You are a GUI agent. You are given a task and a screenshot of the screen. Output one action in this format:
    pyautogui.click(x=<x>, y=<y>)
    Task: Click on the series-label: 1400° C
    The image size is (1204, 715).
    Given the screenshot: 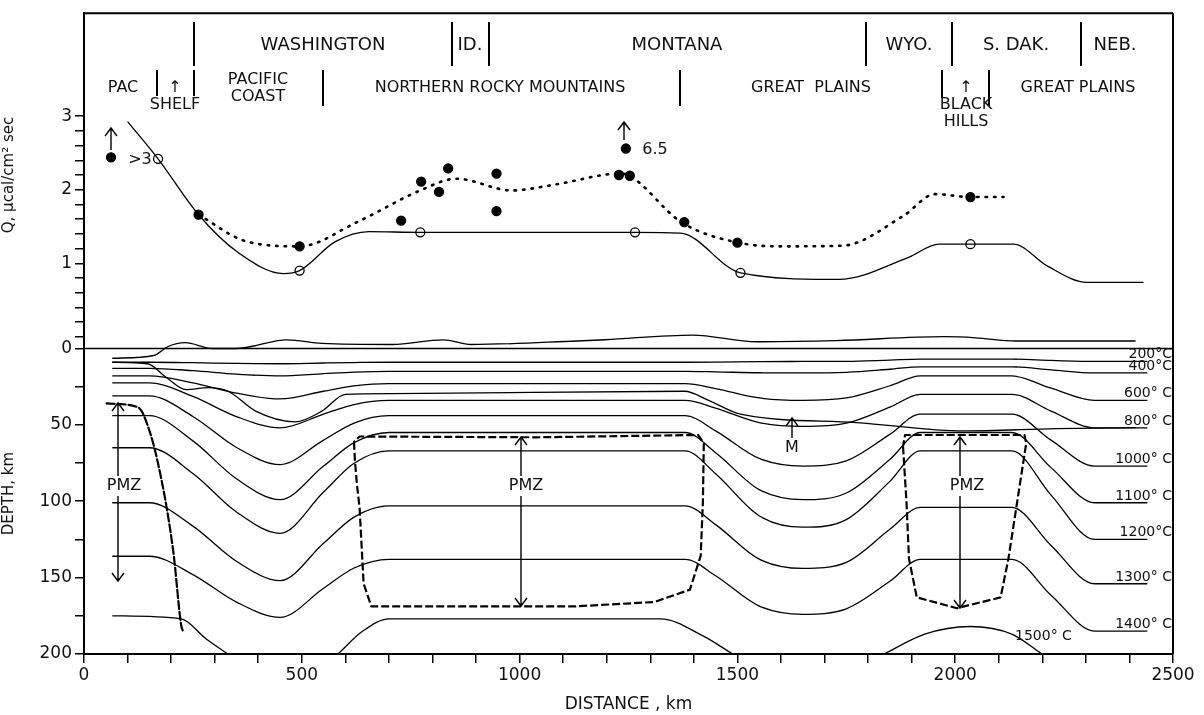 What is the action you would take?
    pyautogui.click(x=1144, y=623)
    